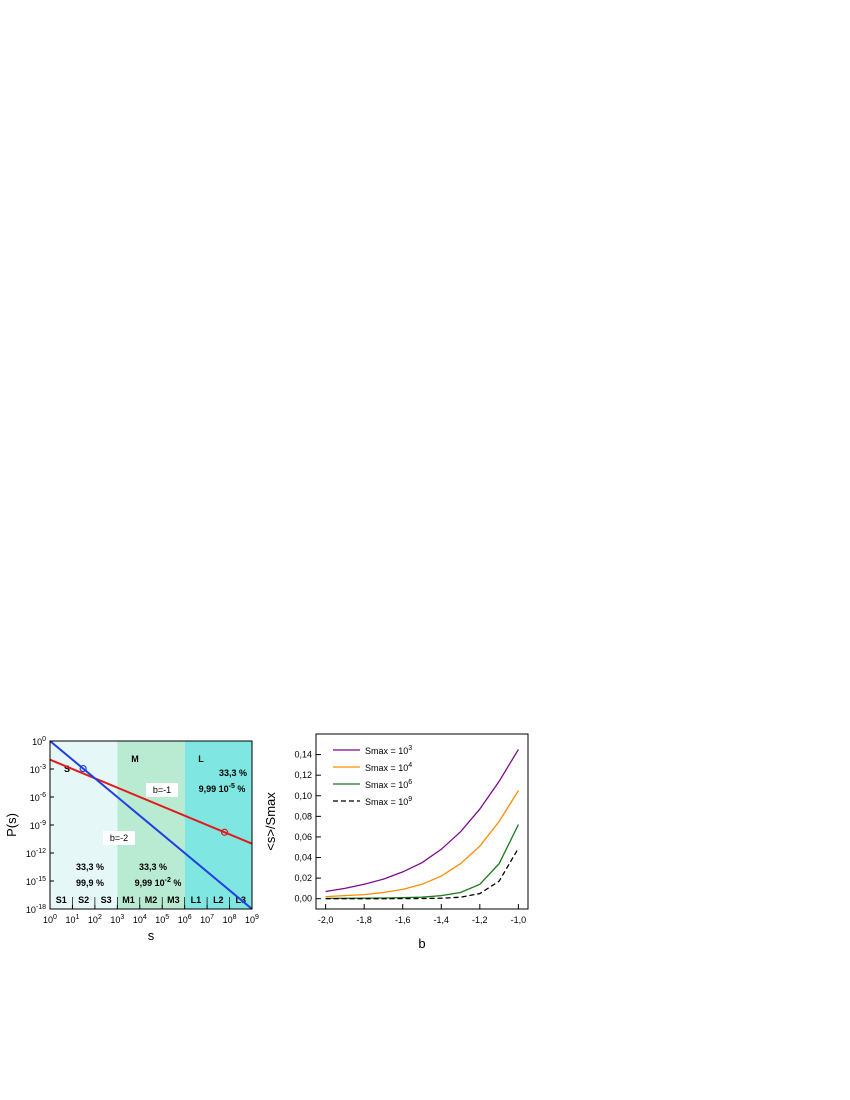 The height and width of the screenshot is (1100, 850). I want to click on x-tick-label: 10¹, so click(72, 919).